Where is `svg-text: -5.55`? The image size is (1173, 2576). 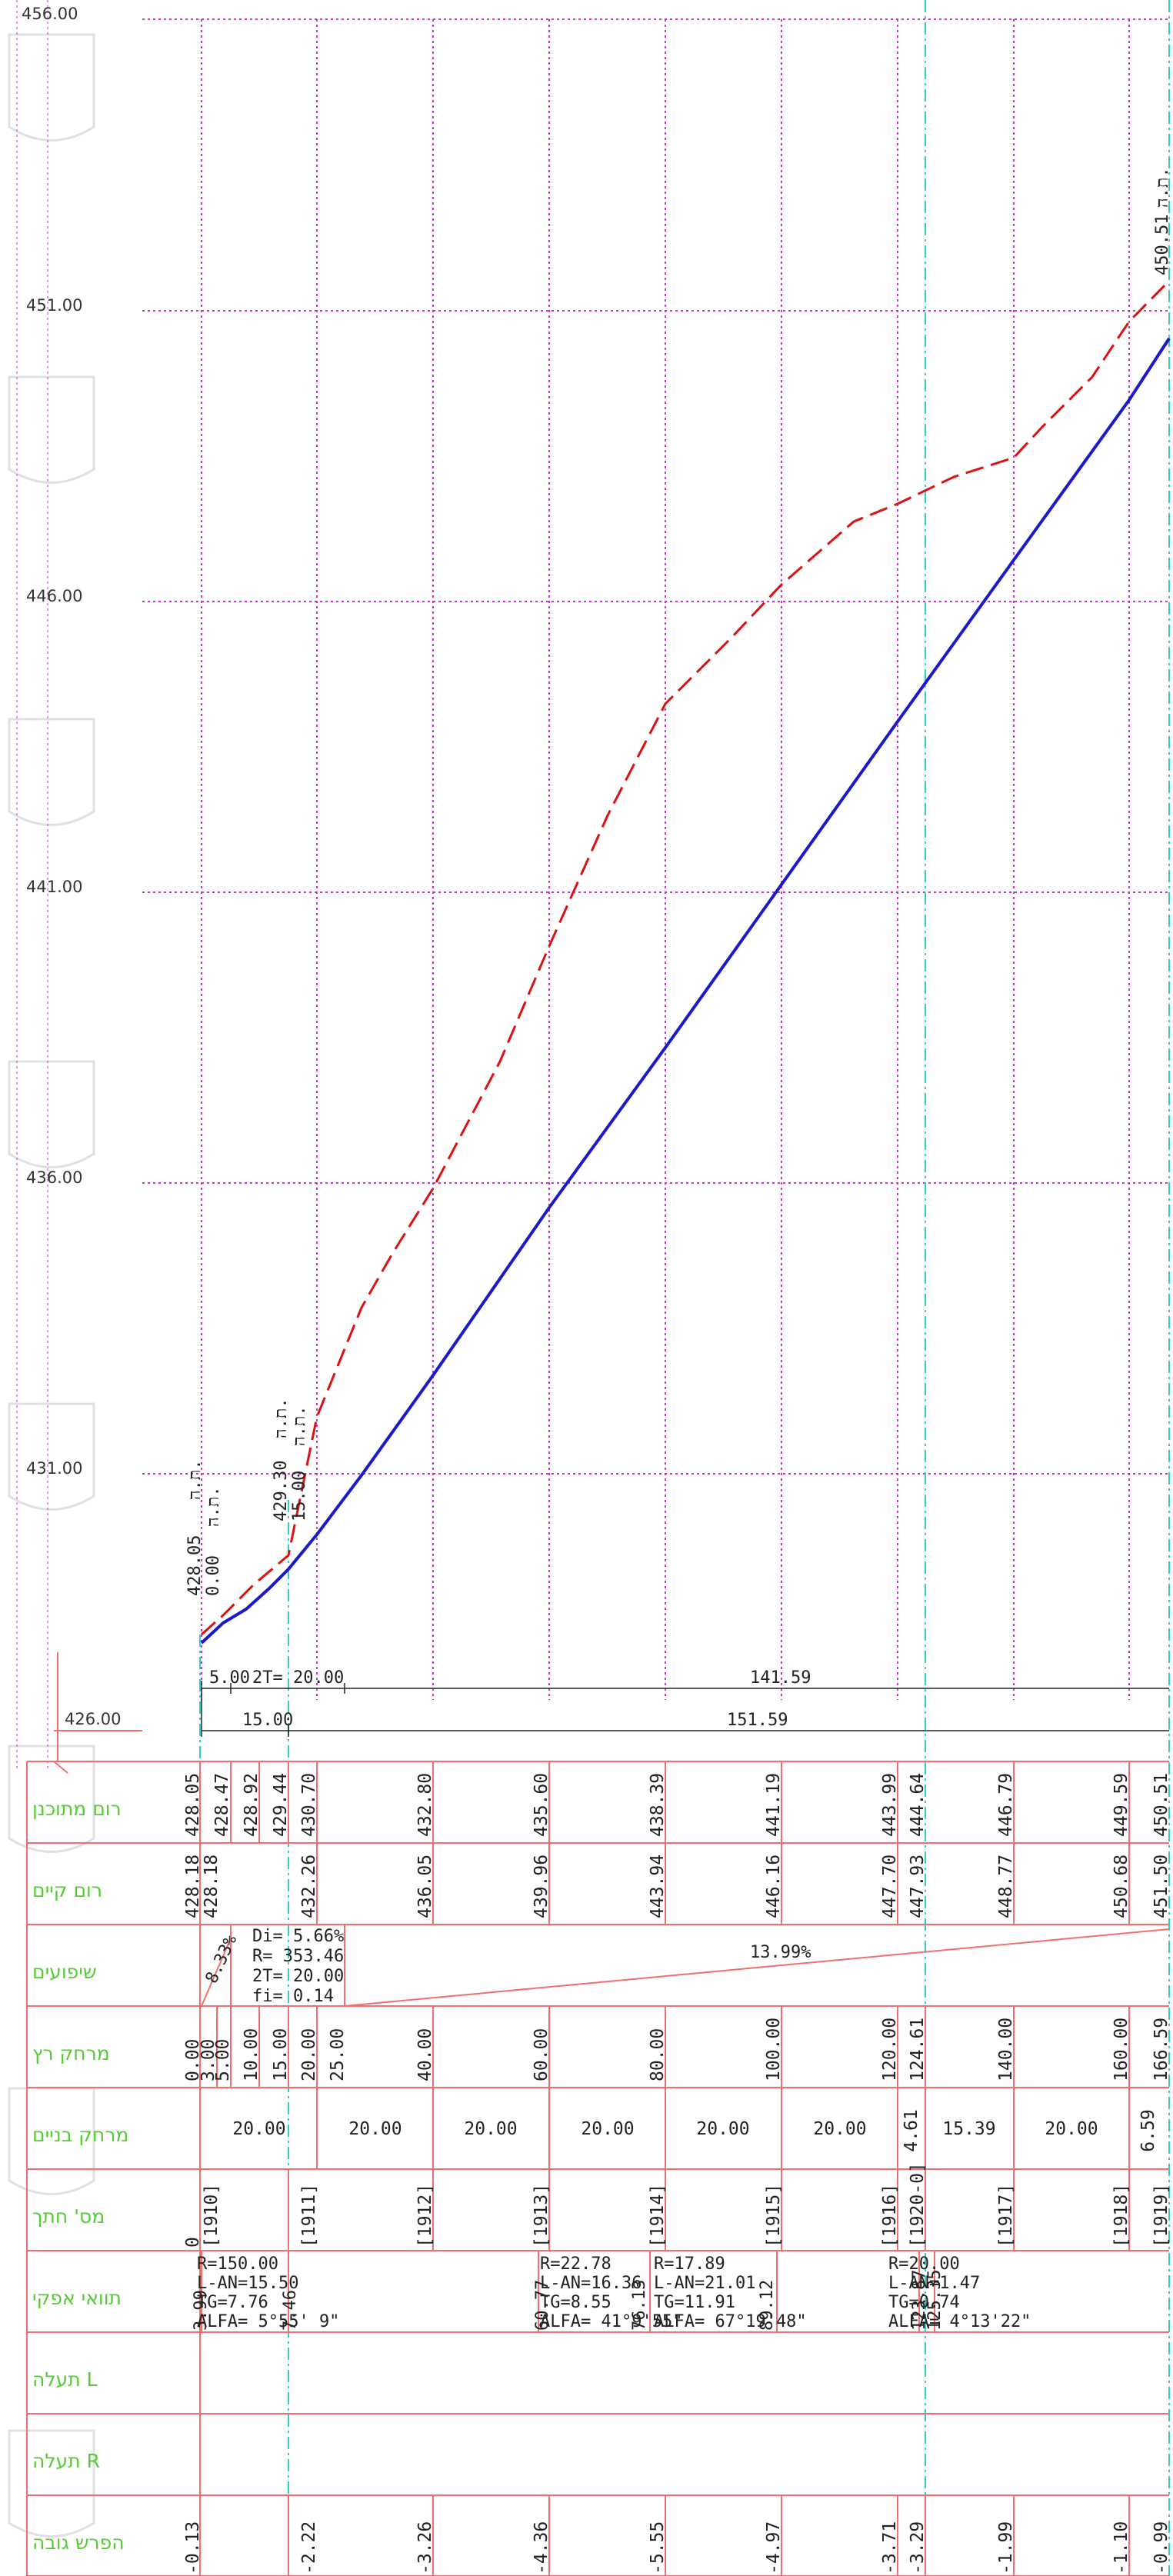
svg-text: -5.55 is located at coordinates (658, 2547).